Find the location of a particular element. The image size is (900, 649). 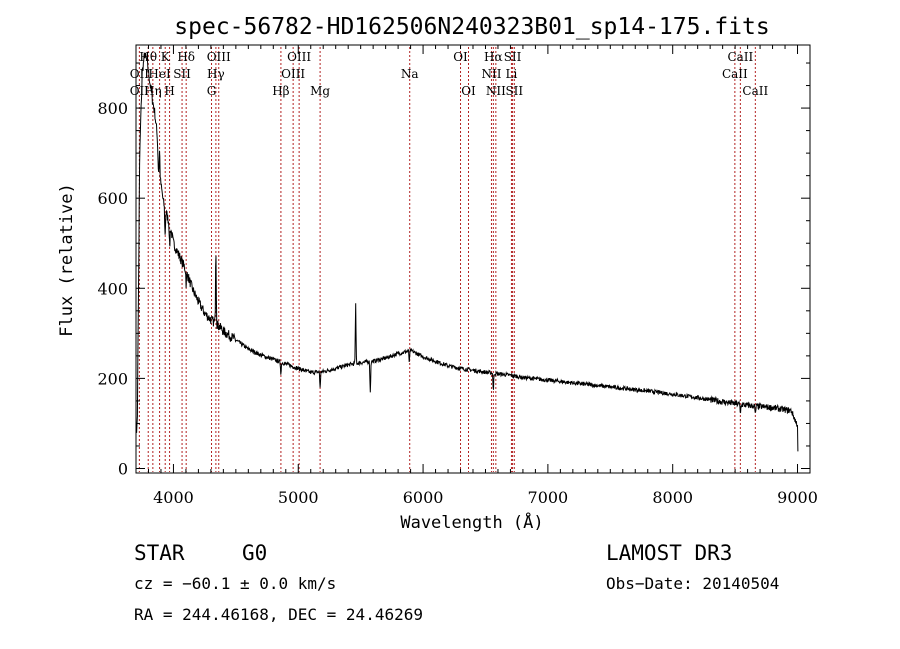

x-tick-label: 5000 is located at coordinates (298, 497).